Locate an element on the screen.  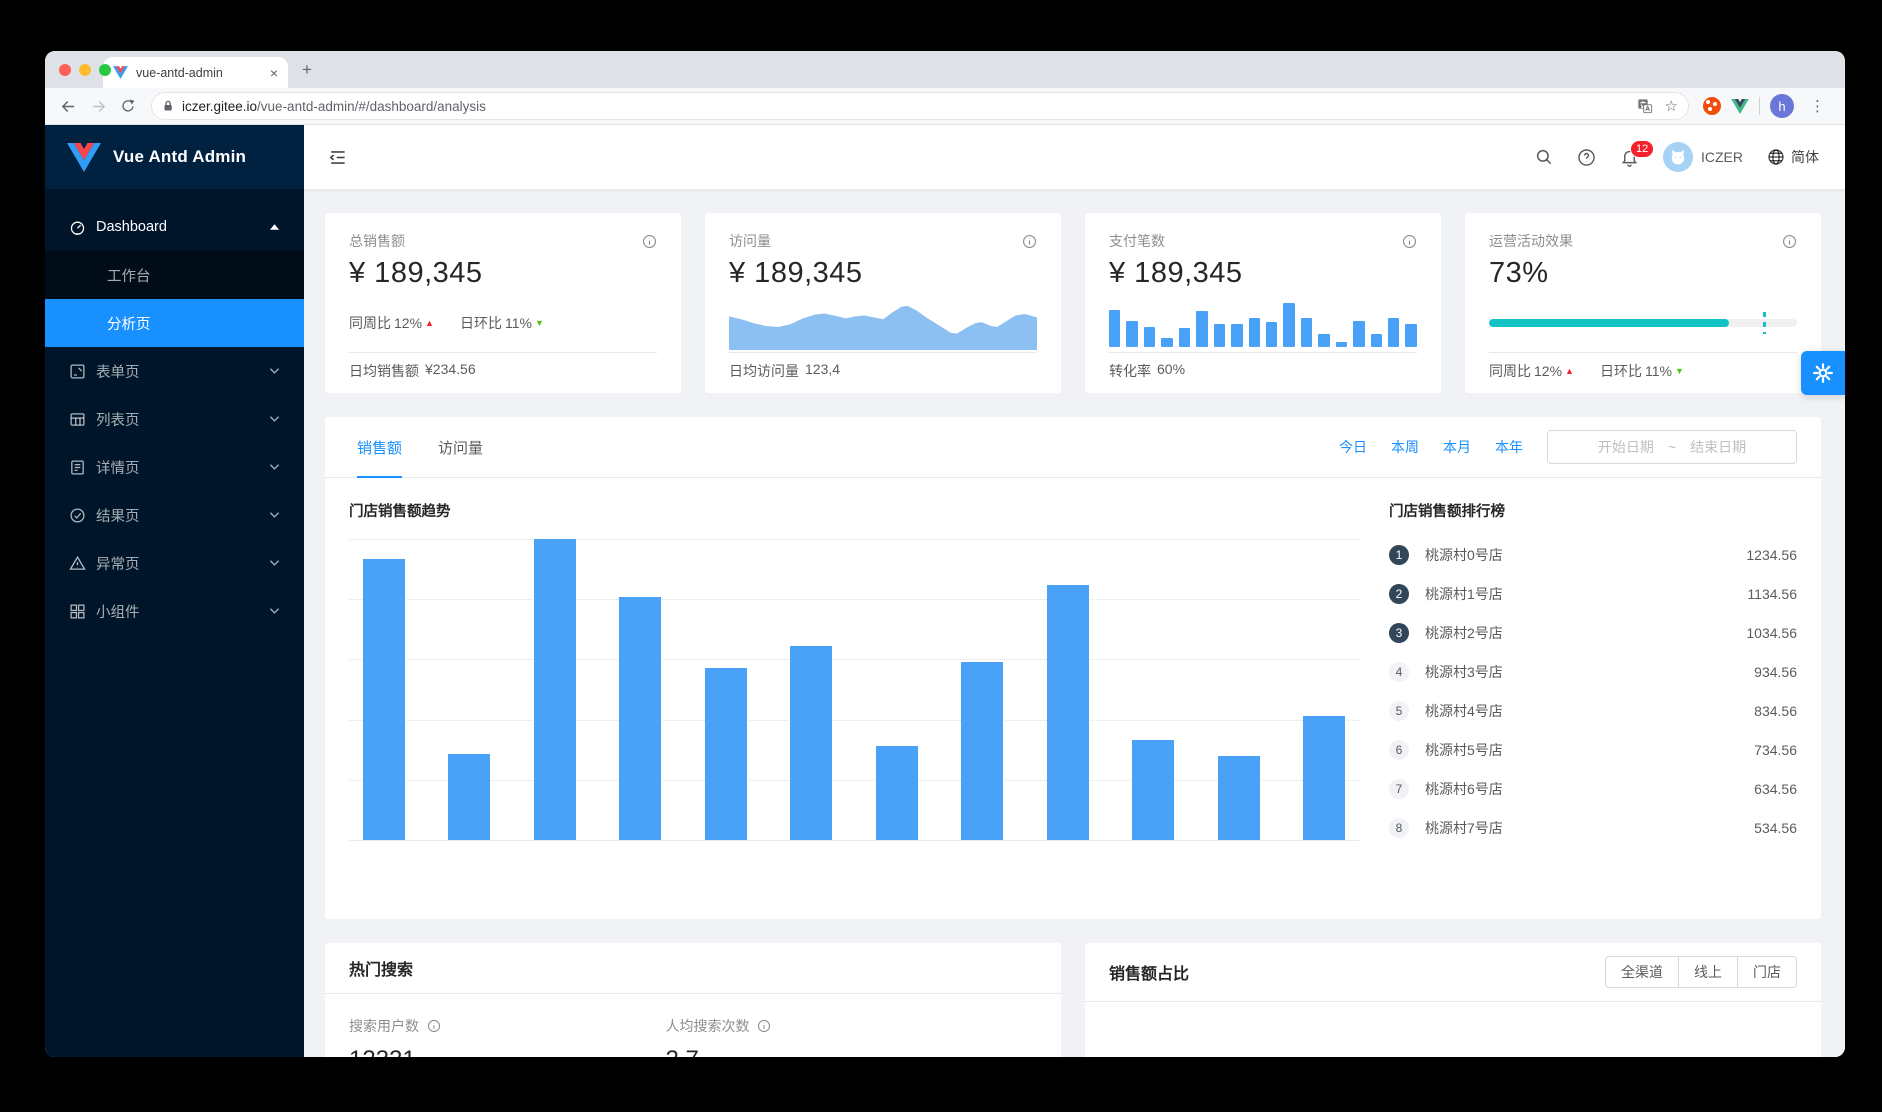
rank-badge: 3 is located at coordinates (1399, 633).